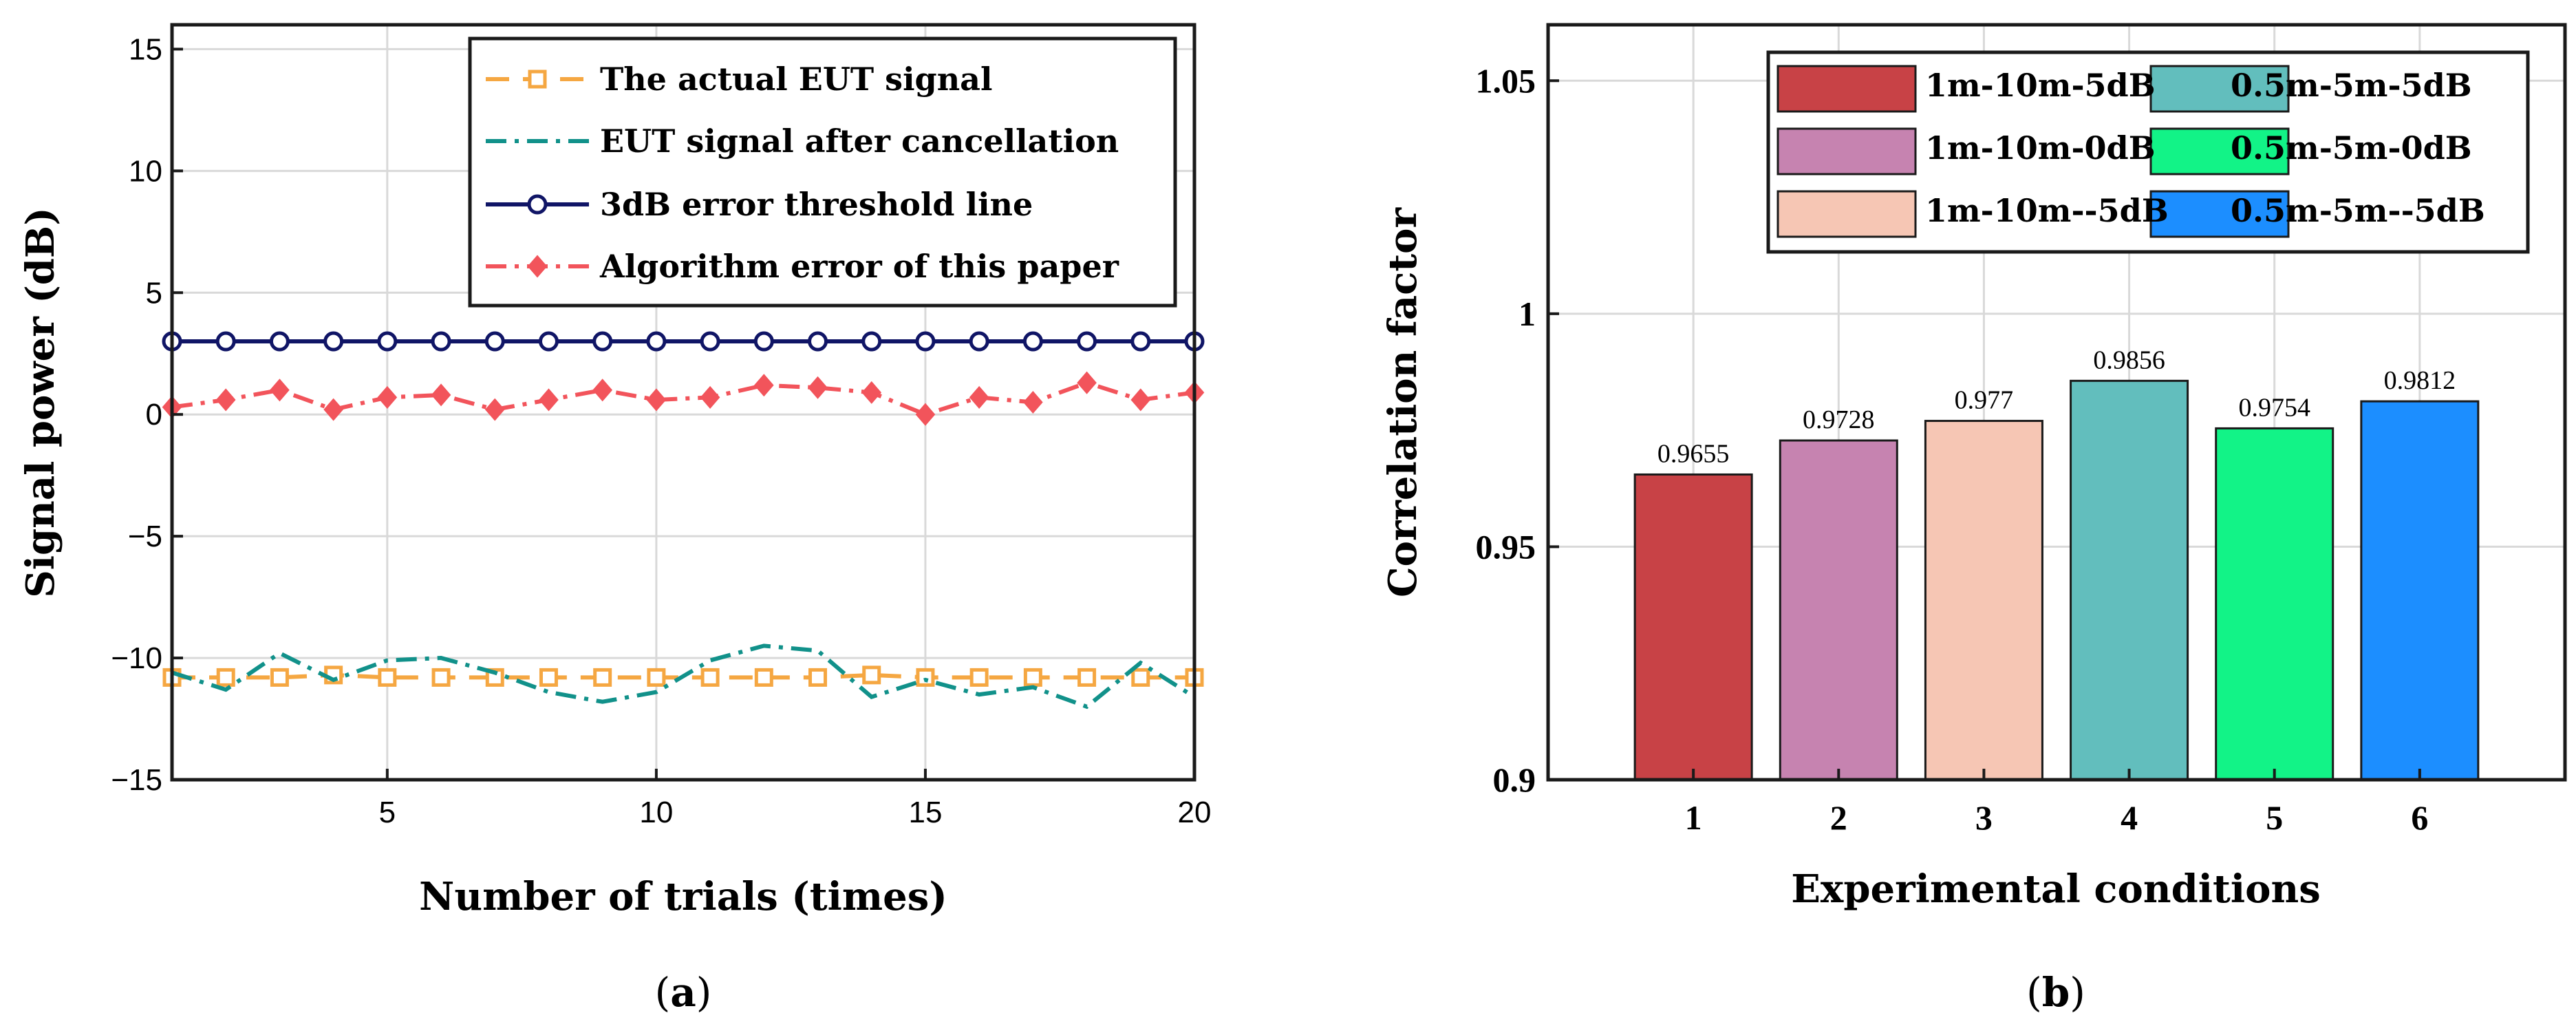 This screenshot has height=1033, width=2576. I want to click on panel-a-legend-box, so click(823, 172).